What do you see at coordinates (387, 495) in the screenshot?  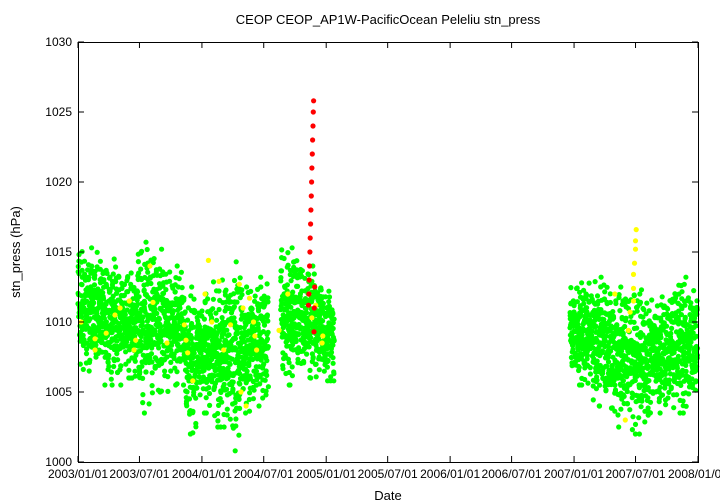 I see `x-axis-label: Date` at bounding box center [387, 495].